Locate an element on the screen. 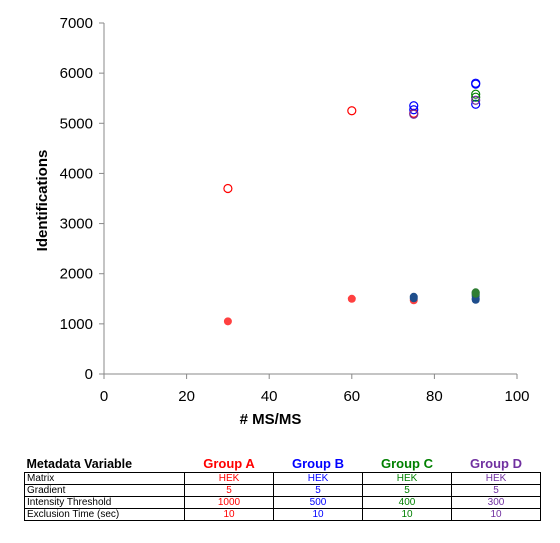 This screenshot has width=560, height=543. y-tick-label: 2000 is located at coordinates (76, 274).